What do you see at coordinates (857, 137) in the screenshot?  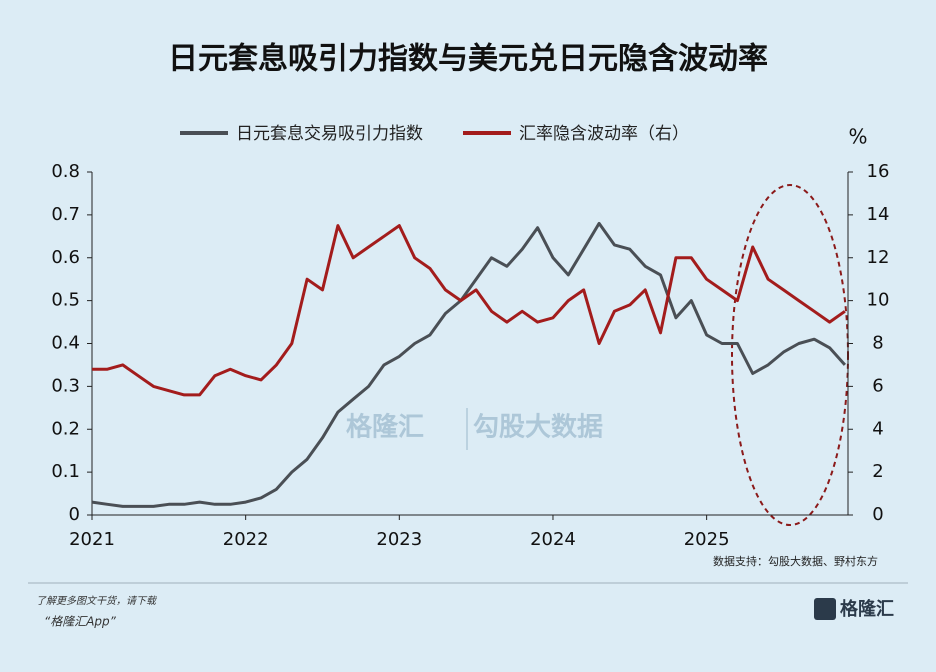 I see `y2-unit: %` at bounding box center [857, 137].